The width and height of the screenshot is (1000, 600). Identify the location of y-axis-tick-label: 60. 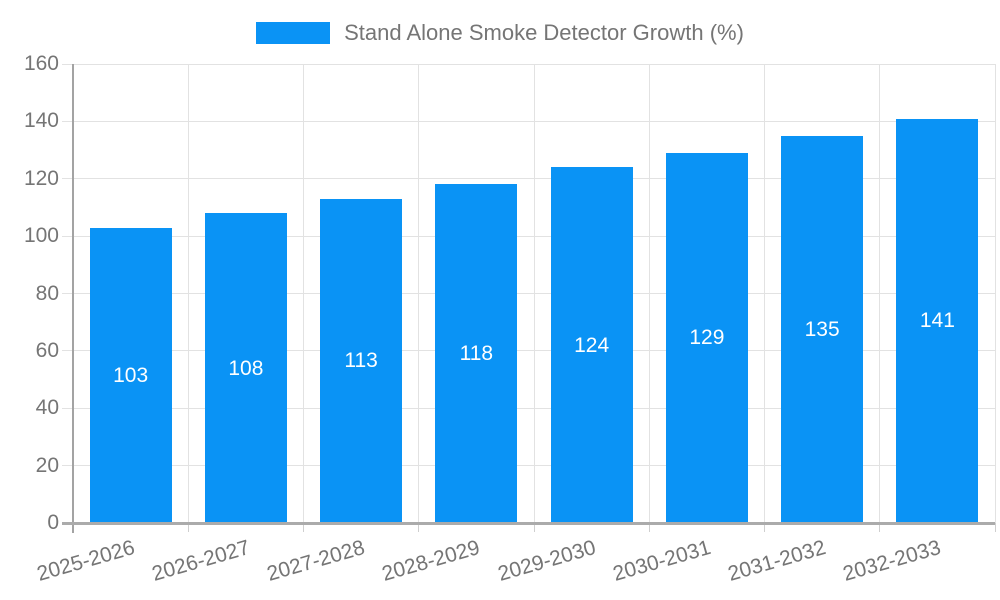
(47, 350).